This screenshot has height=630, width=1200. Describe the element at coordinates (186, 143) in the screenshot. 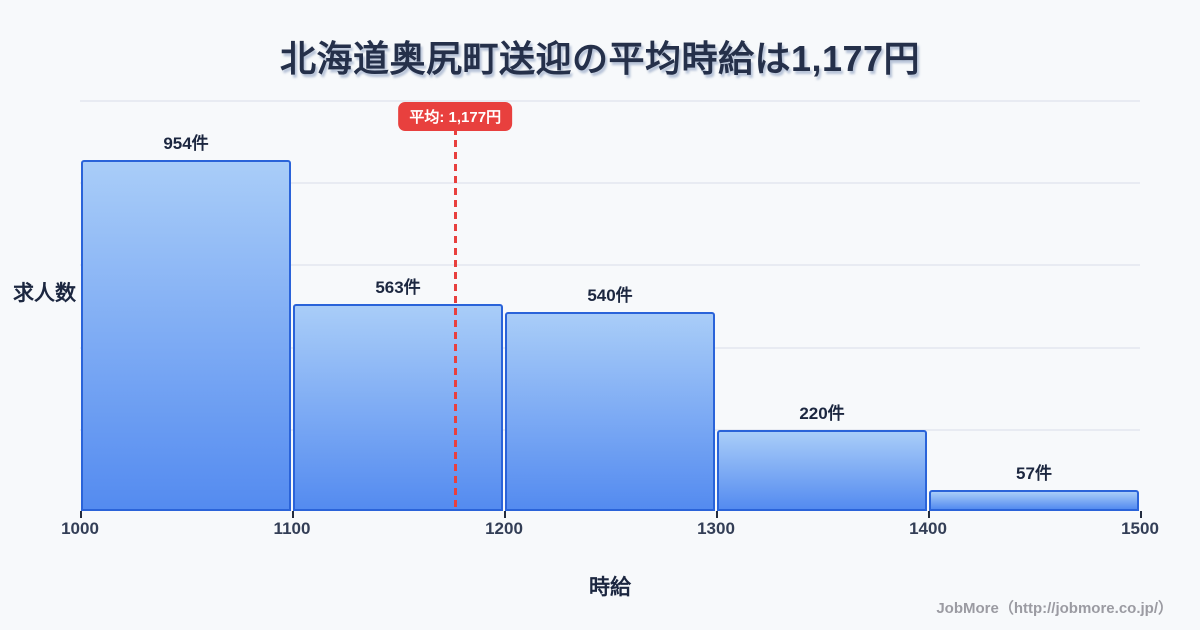

I see `bar-value-label: 954件` at that location.